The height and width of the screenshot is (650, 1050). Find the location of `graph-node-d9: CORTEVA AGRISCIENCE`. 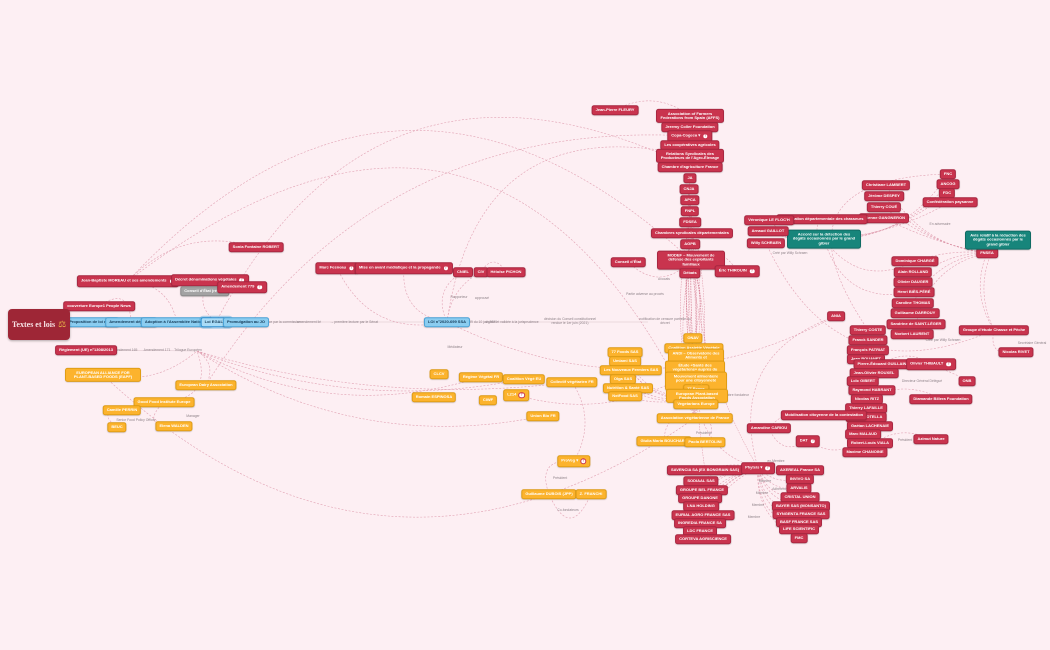

graph-node-d9: CORTEVA AGRISCIENCE is located at coordinates (703, 539).